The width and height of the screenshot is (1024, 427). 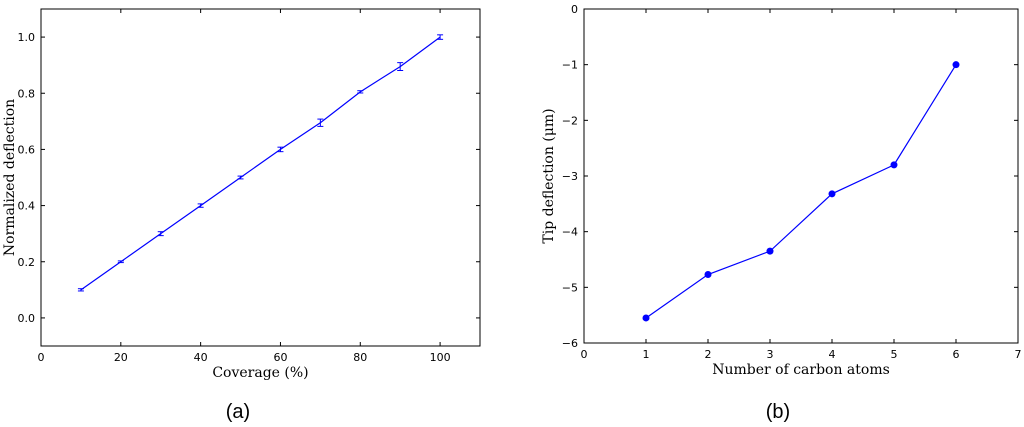 I want to click on y-tick-label: −4, so click(x=570, y=232).